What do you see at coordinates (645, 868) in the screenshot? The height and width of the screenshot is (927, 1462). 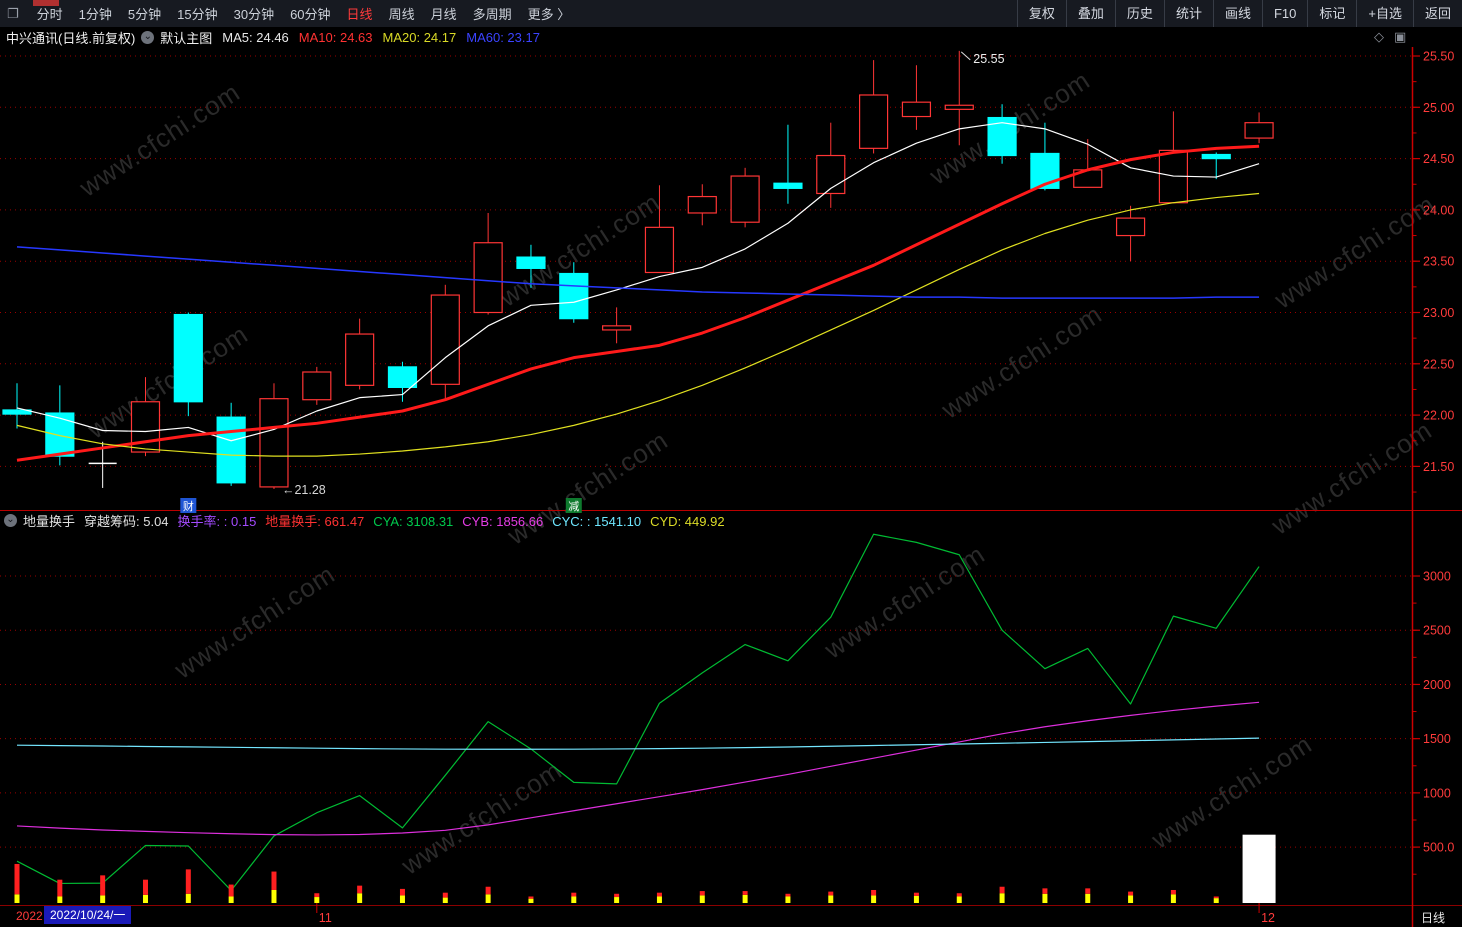 I see `volume-bars` at bounding box center [645, 868].